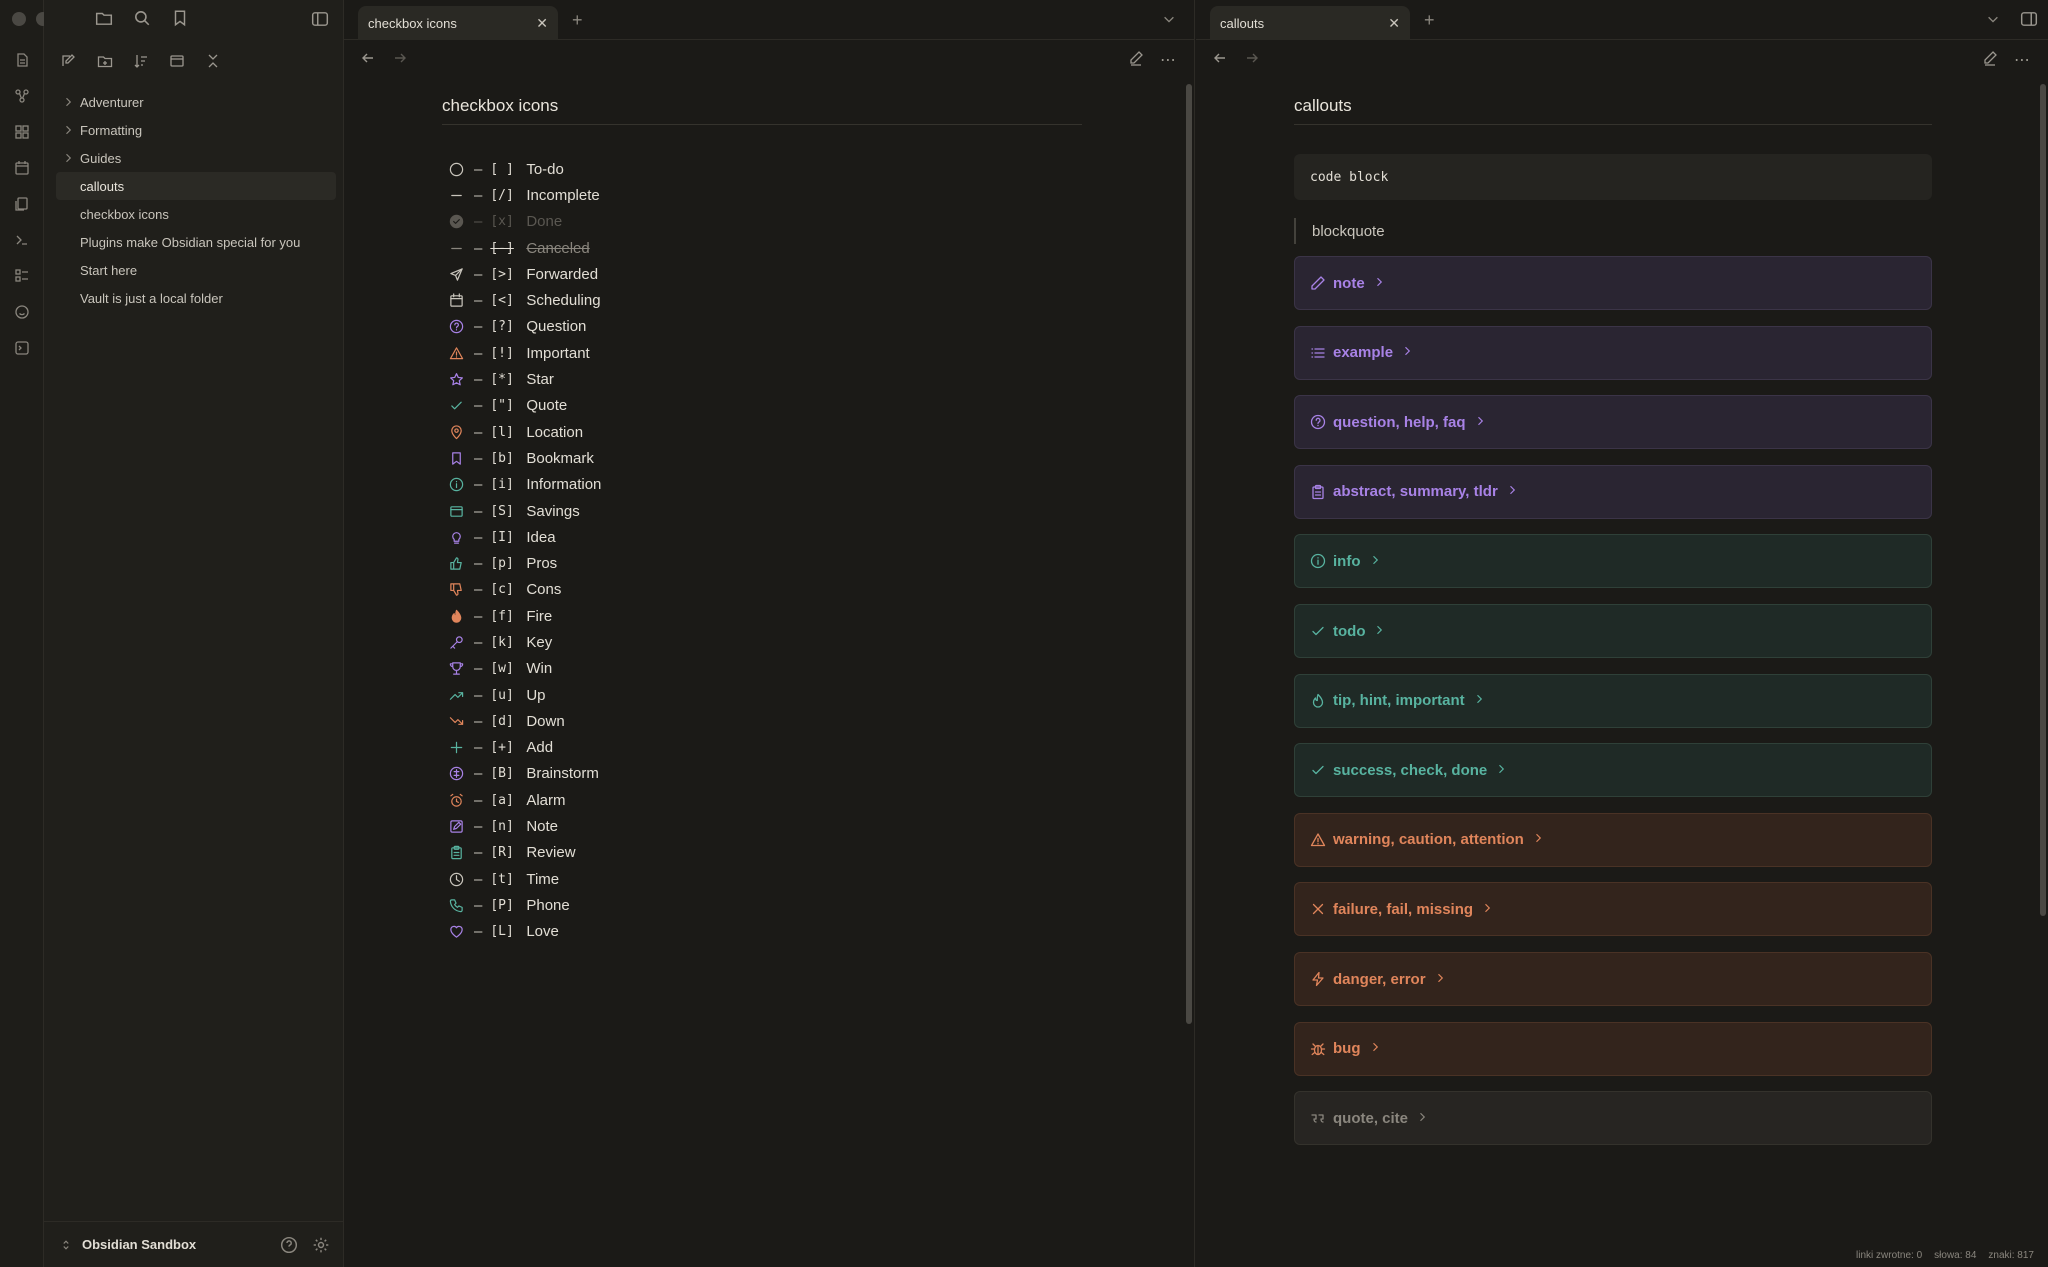 The image size is (2048, 1267). What do you see at coordinates (196, 186) in the screenshot?
I see `file-item: callouts` at bounding box center [196, 186].